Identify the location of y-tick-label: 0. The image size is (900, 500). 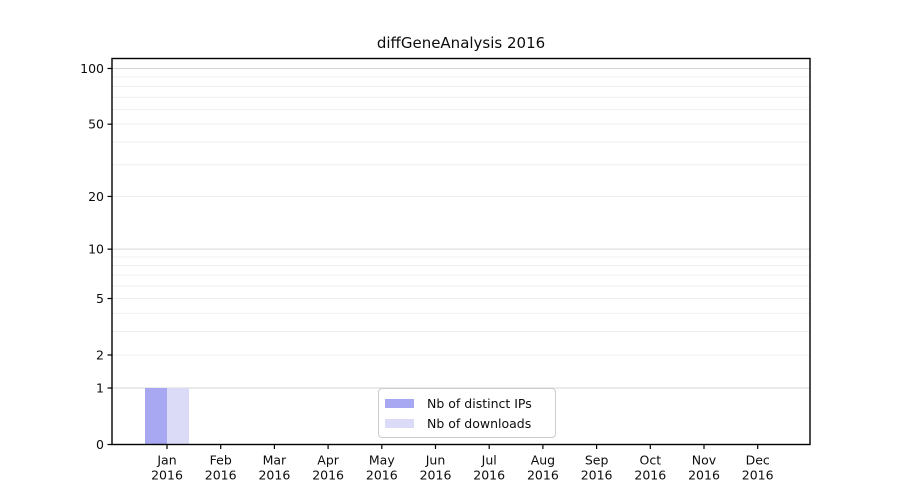
(100, 444).